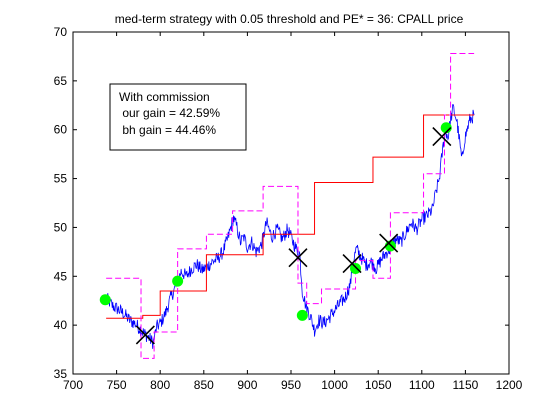  I want to click on x-tick-label: 1100, so click(422, 385).